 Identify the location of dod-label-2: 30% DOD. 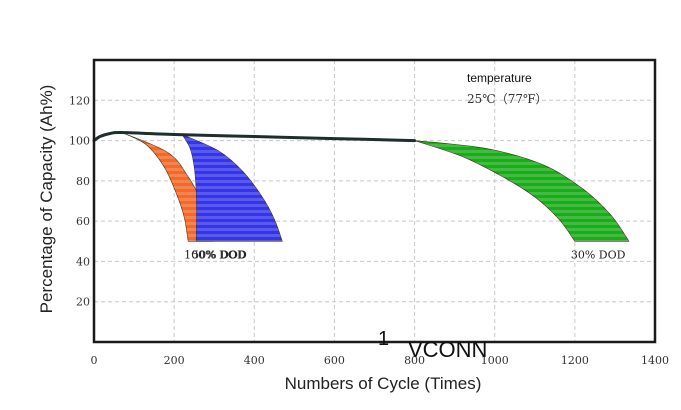
(598, 254).